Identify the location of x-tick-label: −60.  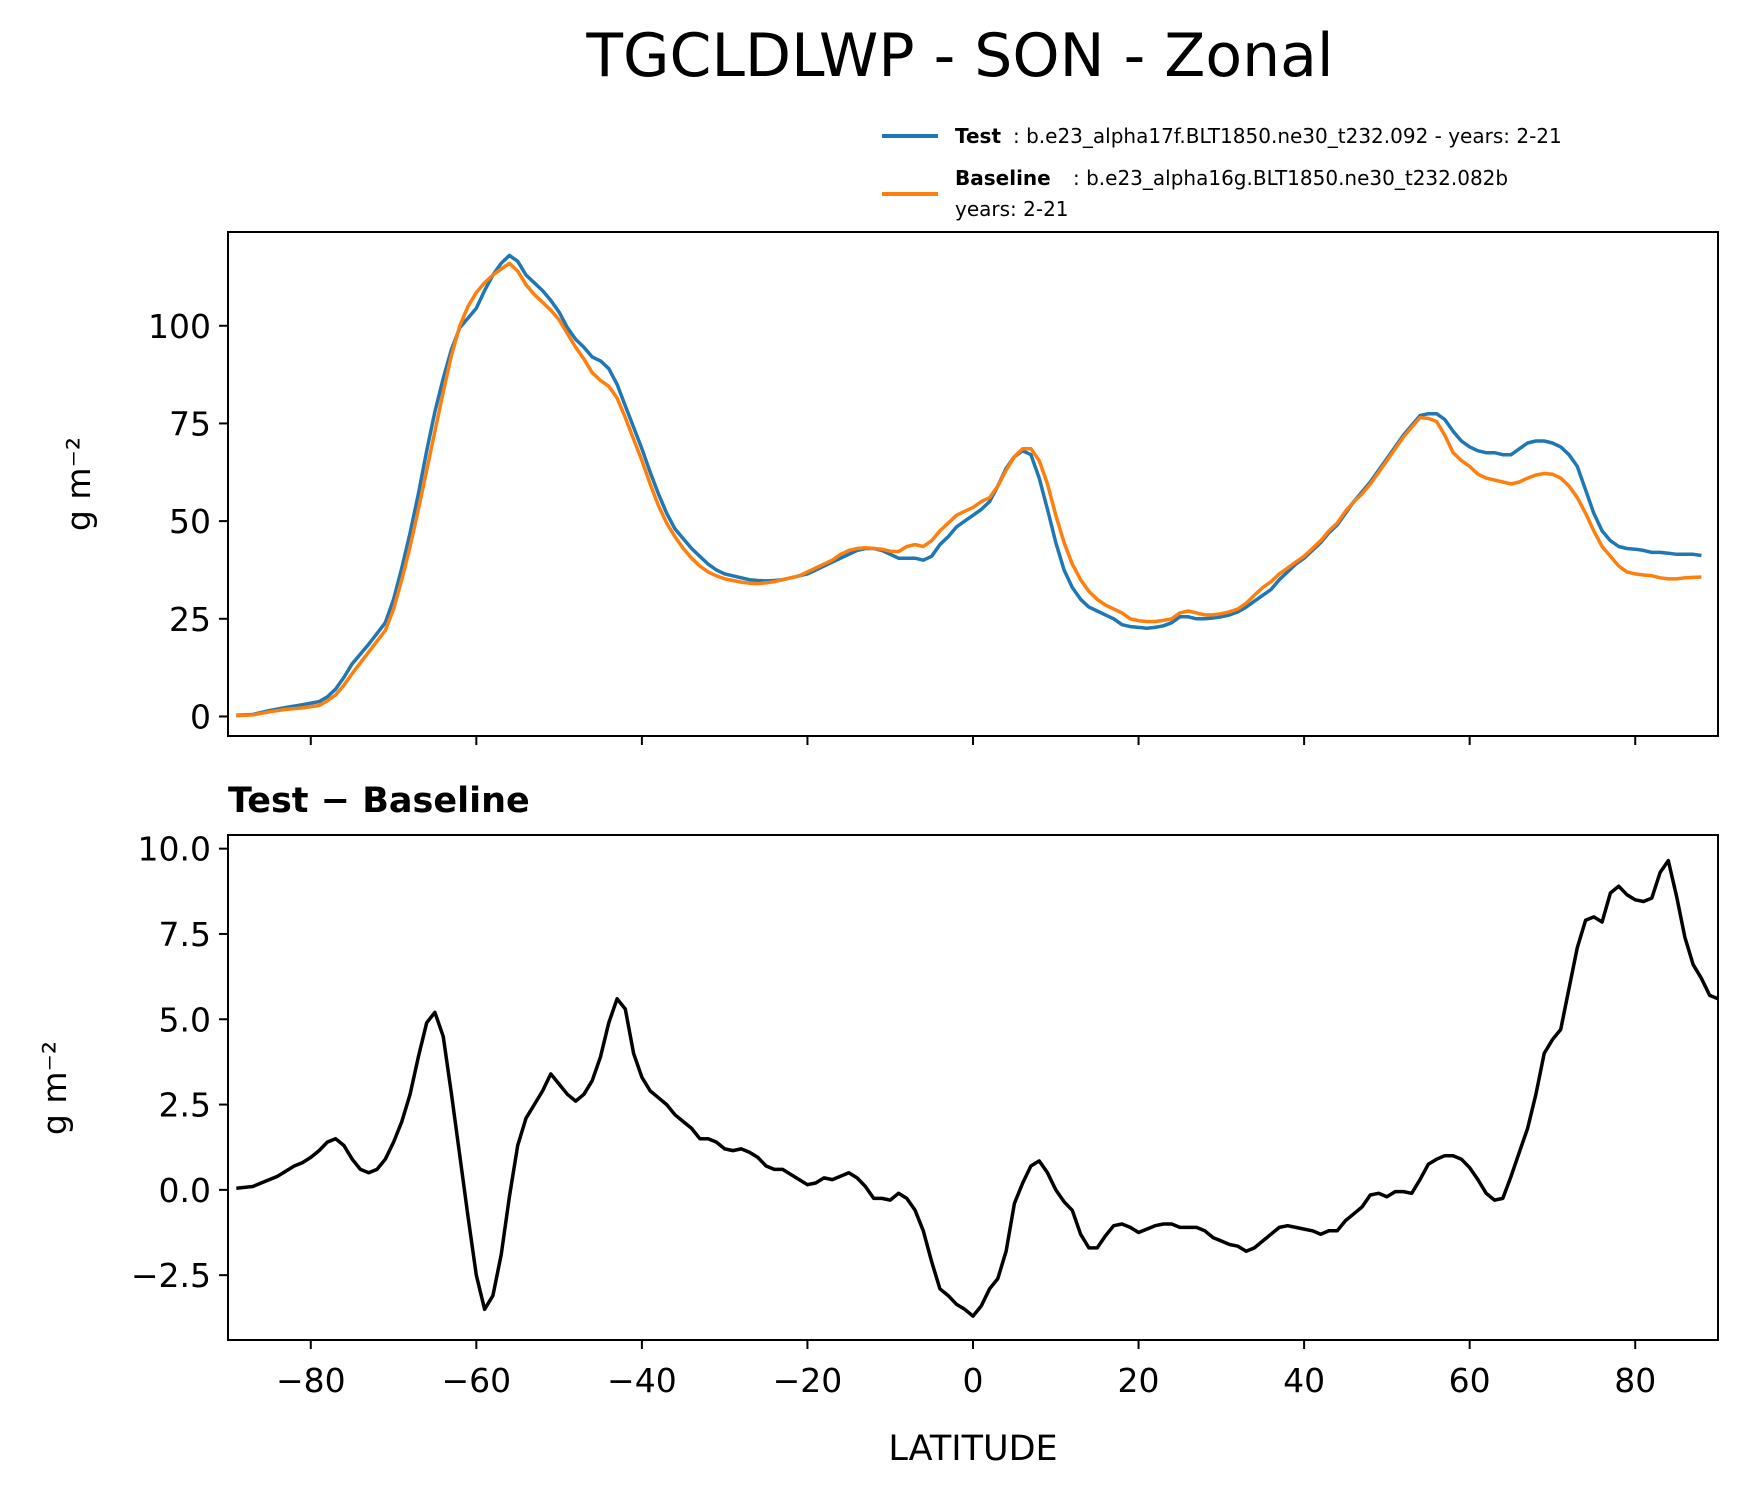
(477, 1380).